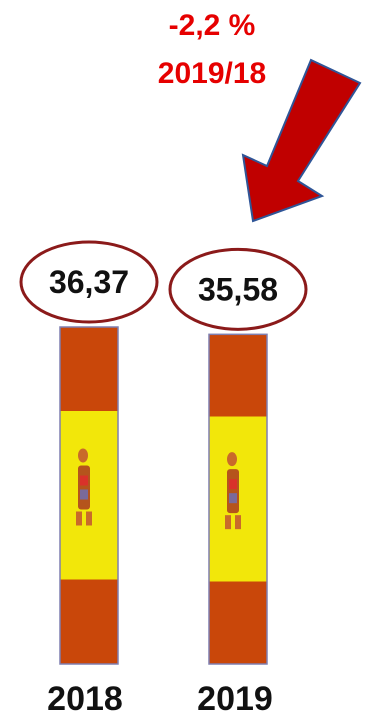 This screenshot has width=367, height=721. What do you see at coordinates (301, 140) in the screenshot?
I see `down-arrow-icon` at bounding box center [301, 140].